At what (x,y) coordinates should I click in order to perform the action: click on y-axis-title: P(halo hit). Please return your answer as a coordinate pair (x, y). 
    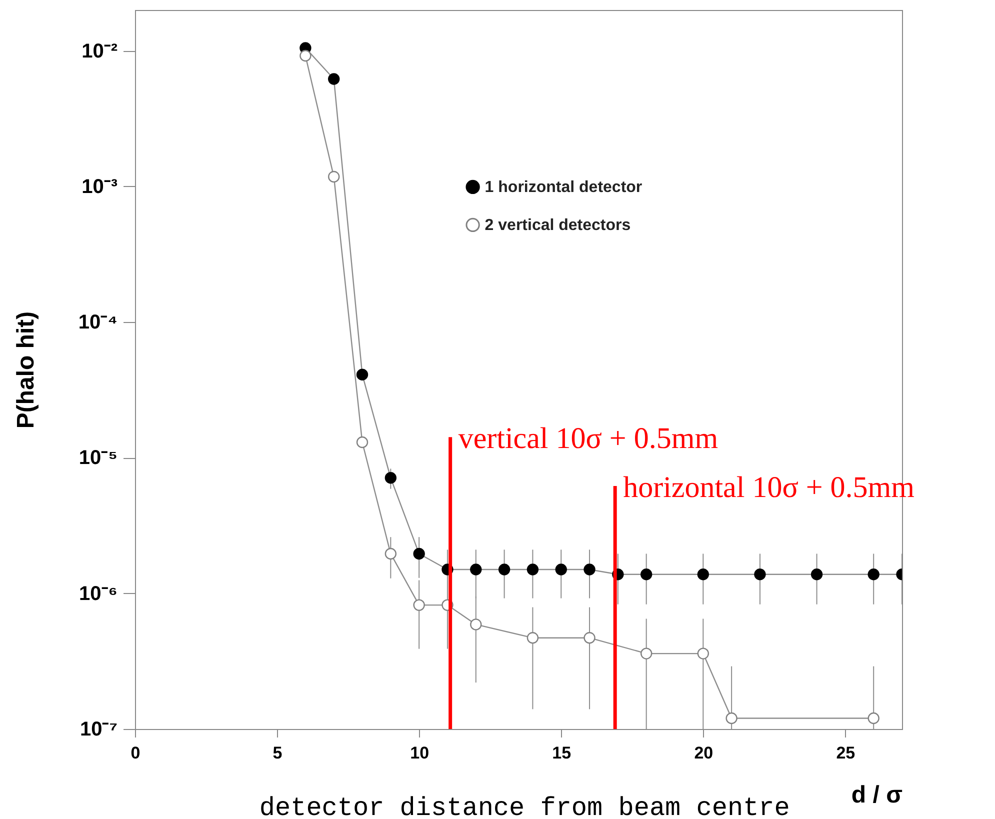
    Looking at the image, I should click on (26, 370).